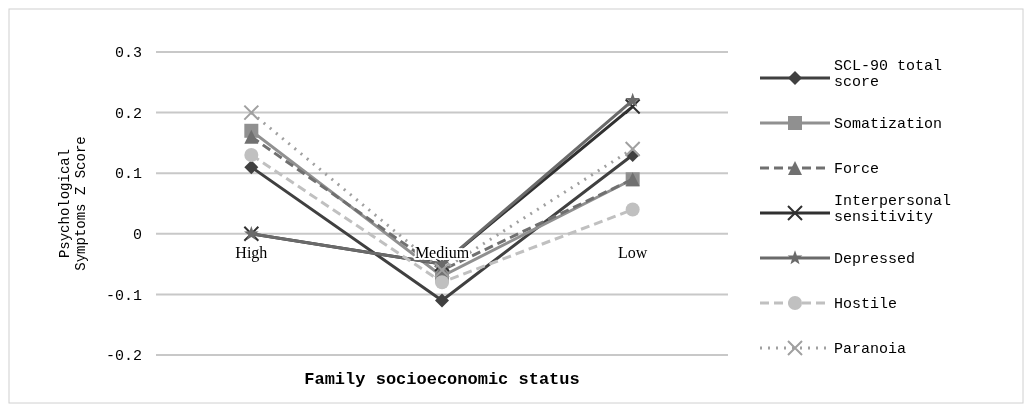 The image size is (1032, 412). Describe the element at coordinates (893, 209) in the screenshot. I see `legend-label: Interpersonal sensitivity` at that location.